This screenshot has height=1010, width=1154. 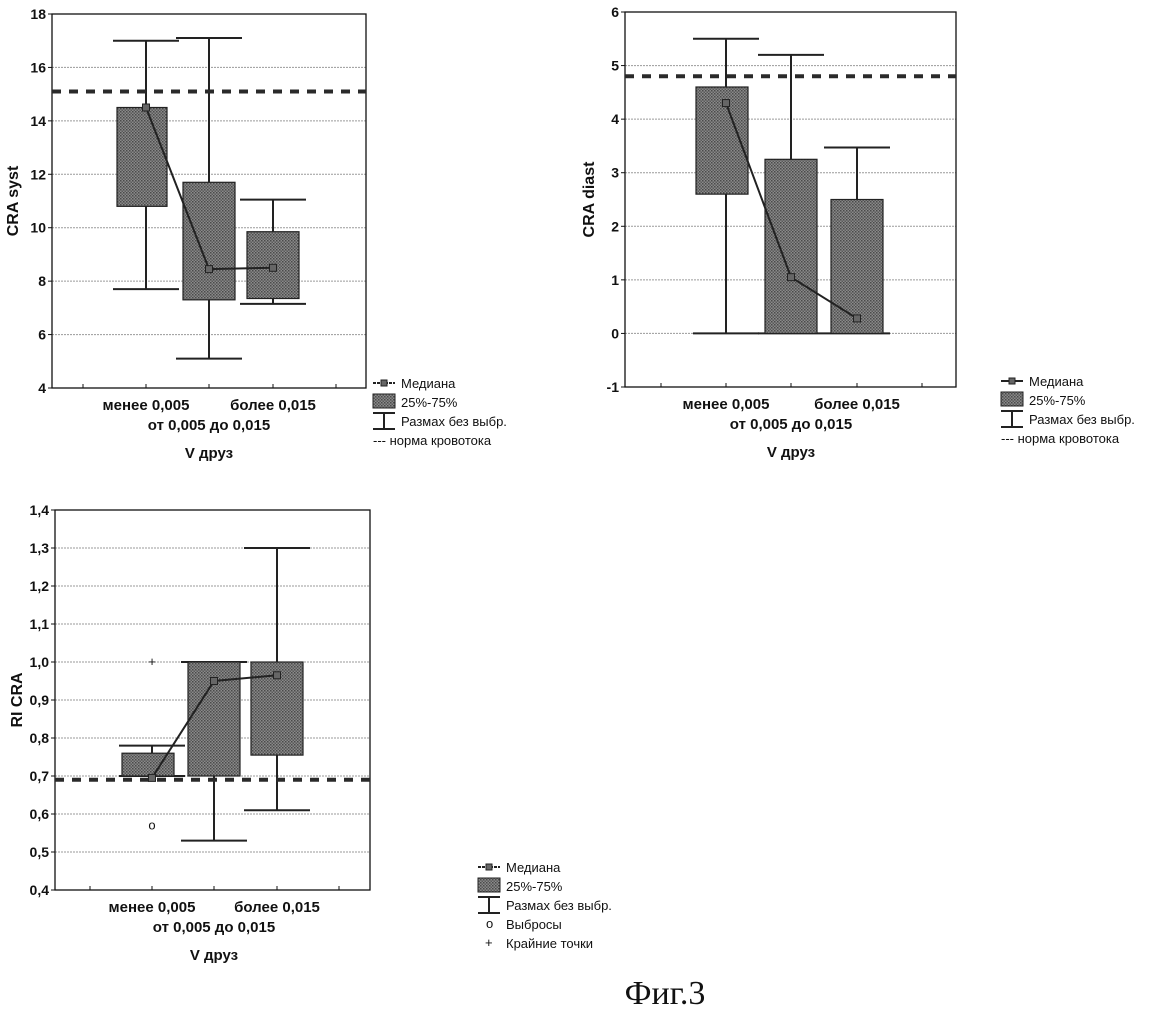 What do you see at coordinates (615, 333) in the screenshot?
I see `y-tick-label: 0` at bounding box center [615, 333].